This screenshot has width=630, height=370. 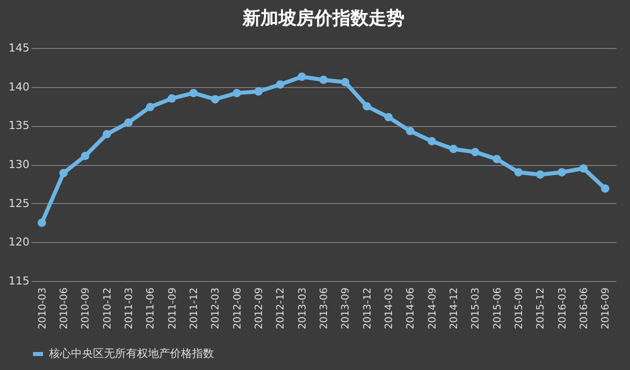 I want to click on y-tick-label: 140, so click(x=19, y=87).